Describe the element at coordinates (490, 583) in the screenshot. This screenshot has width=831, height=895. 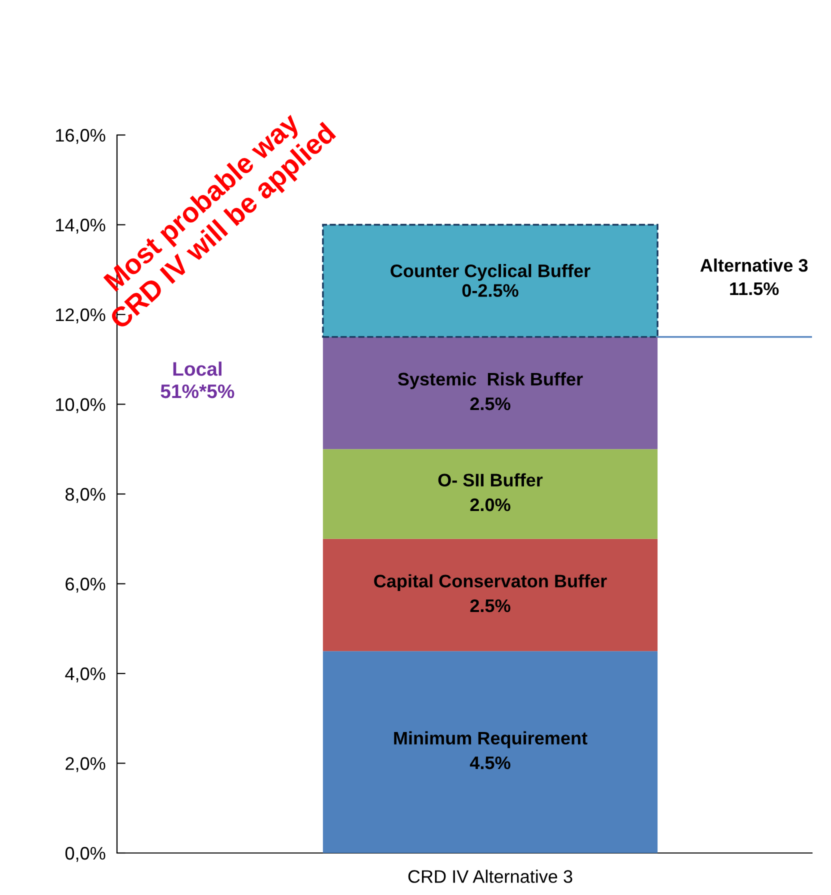
I see `series-label: Capital Conservaton Buffer` at that location.